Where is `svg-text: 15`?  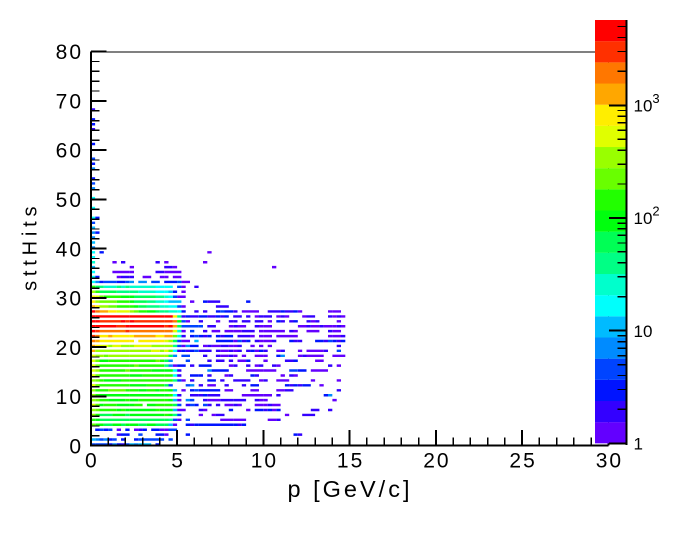 svg-text: 15 is located at coordinates (350, 460).